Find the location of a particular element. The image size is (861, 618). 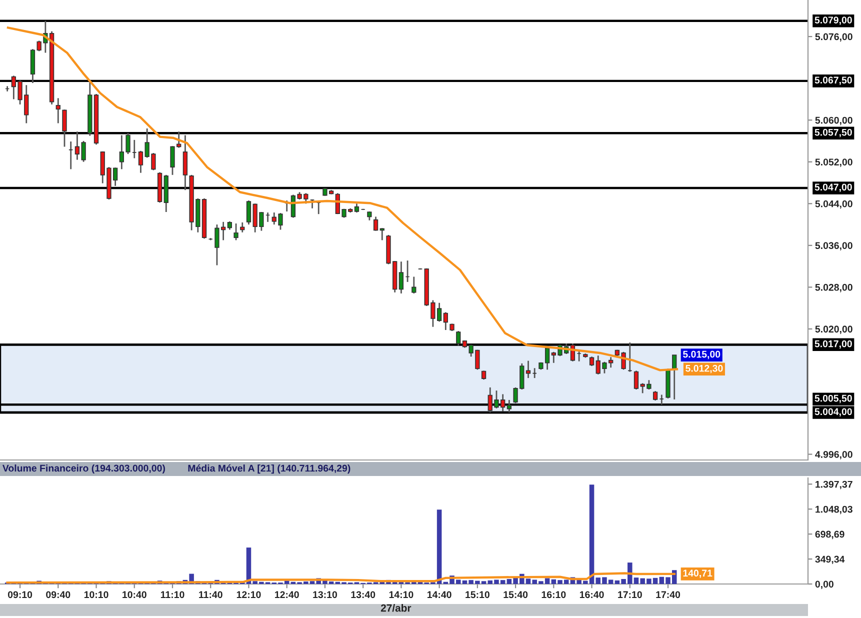

x-tick-label: 09:10 is located at coordinates (20, 594).